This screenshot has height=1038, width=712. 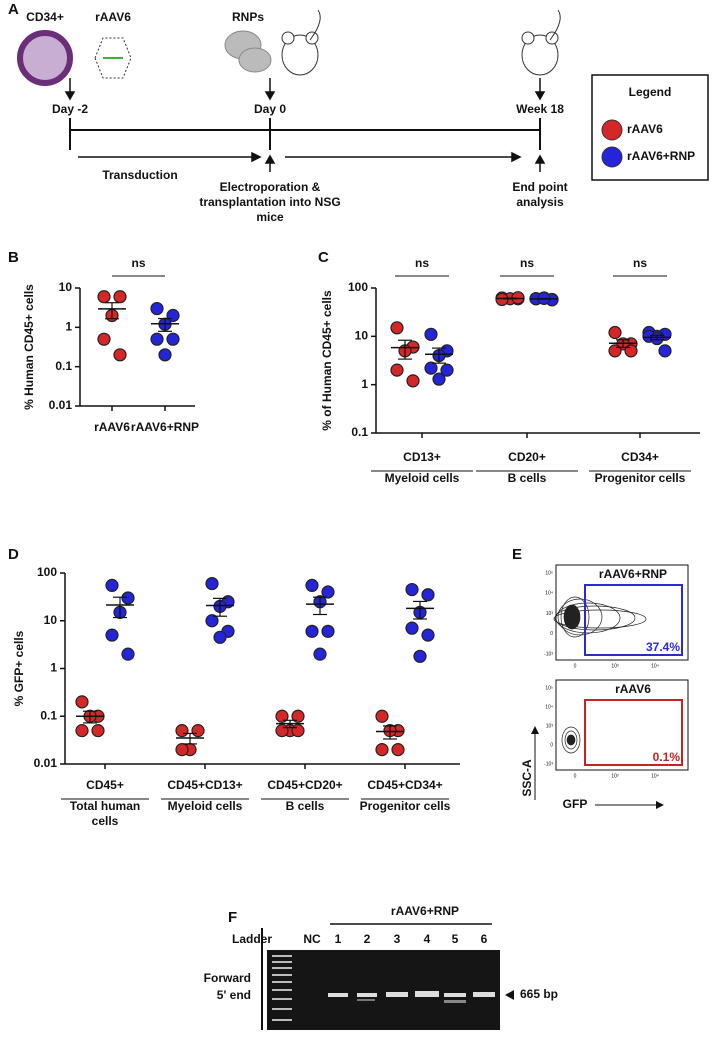 I want to click on lane-label: NC, so click(x=312, y=939).